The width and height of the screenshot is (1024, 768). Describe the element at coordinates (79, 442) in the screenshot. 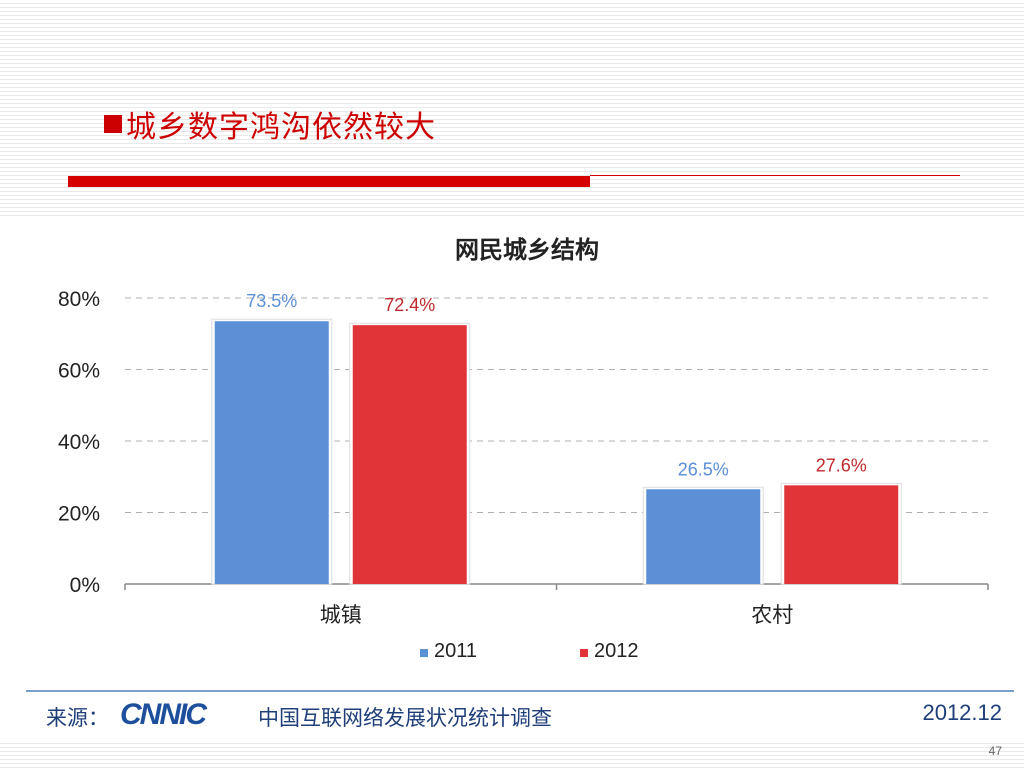

I see `y-tick-label: 40%` at that location.